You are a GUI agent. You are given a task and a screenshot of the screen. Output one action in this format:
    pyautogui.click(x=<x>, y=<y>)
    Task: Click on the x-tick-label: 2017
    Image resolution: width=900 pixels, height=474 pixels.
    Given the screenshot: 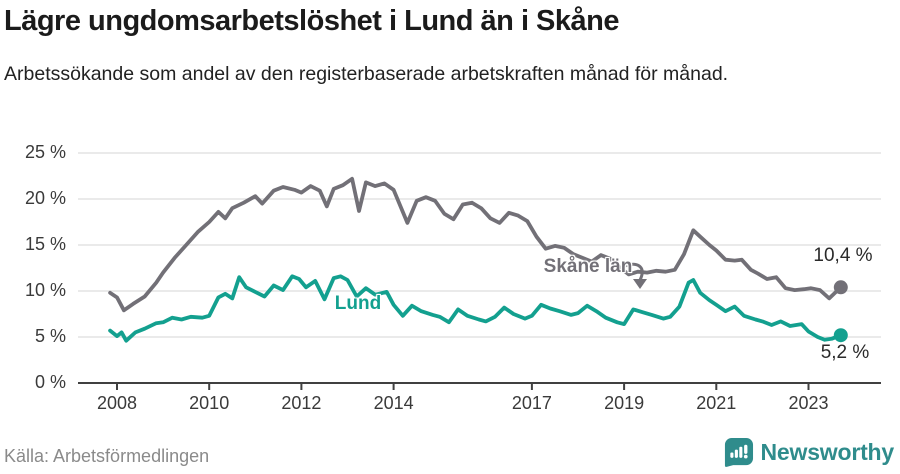 What is the action you would take?
    pyautogui.click(x=531, y=403)
    